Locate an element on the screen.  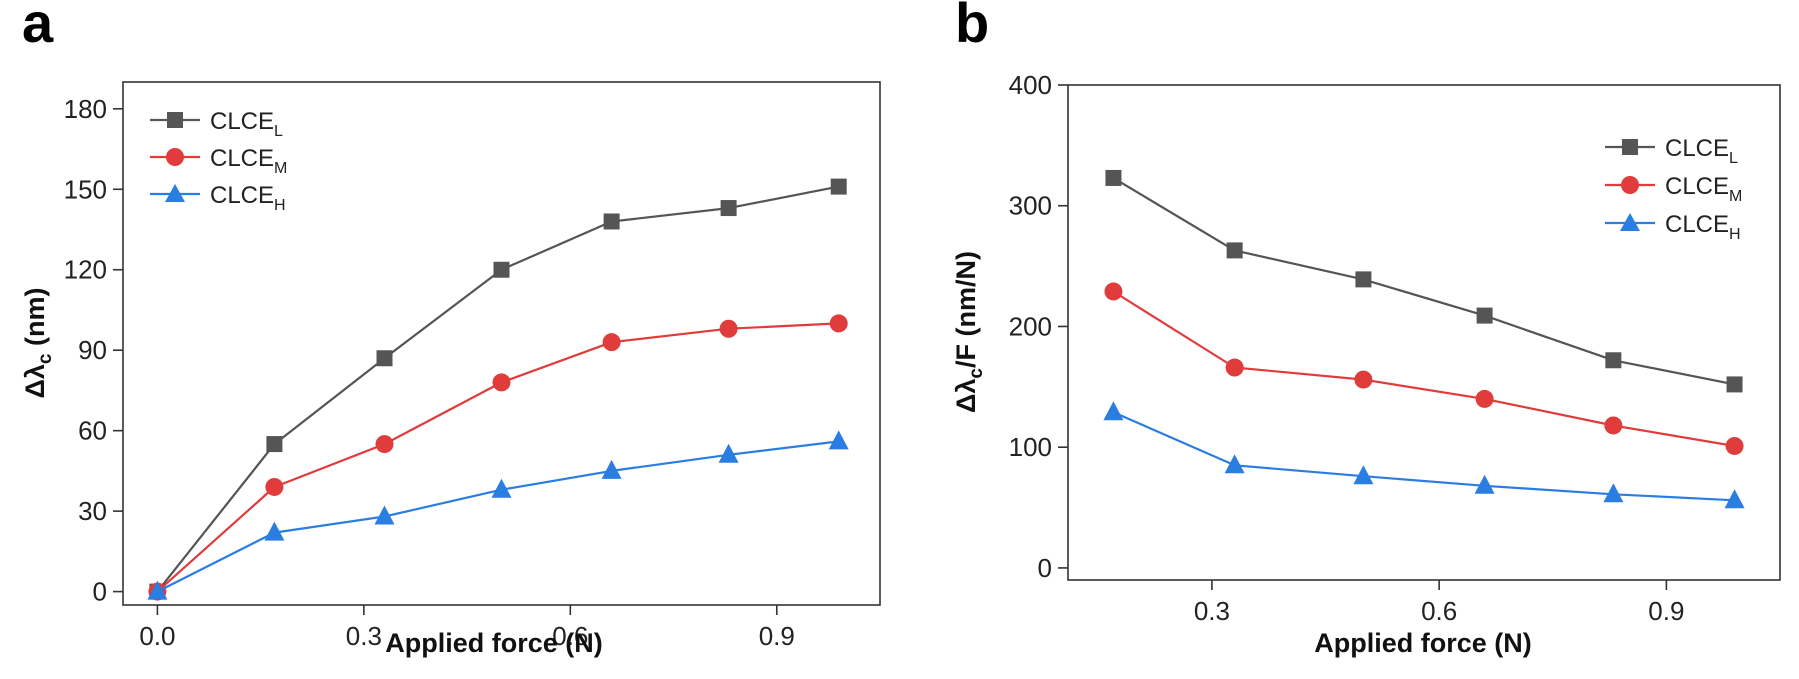
panel-b-label: b is located at coordinates (972, 27).